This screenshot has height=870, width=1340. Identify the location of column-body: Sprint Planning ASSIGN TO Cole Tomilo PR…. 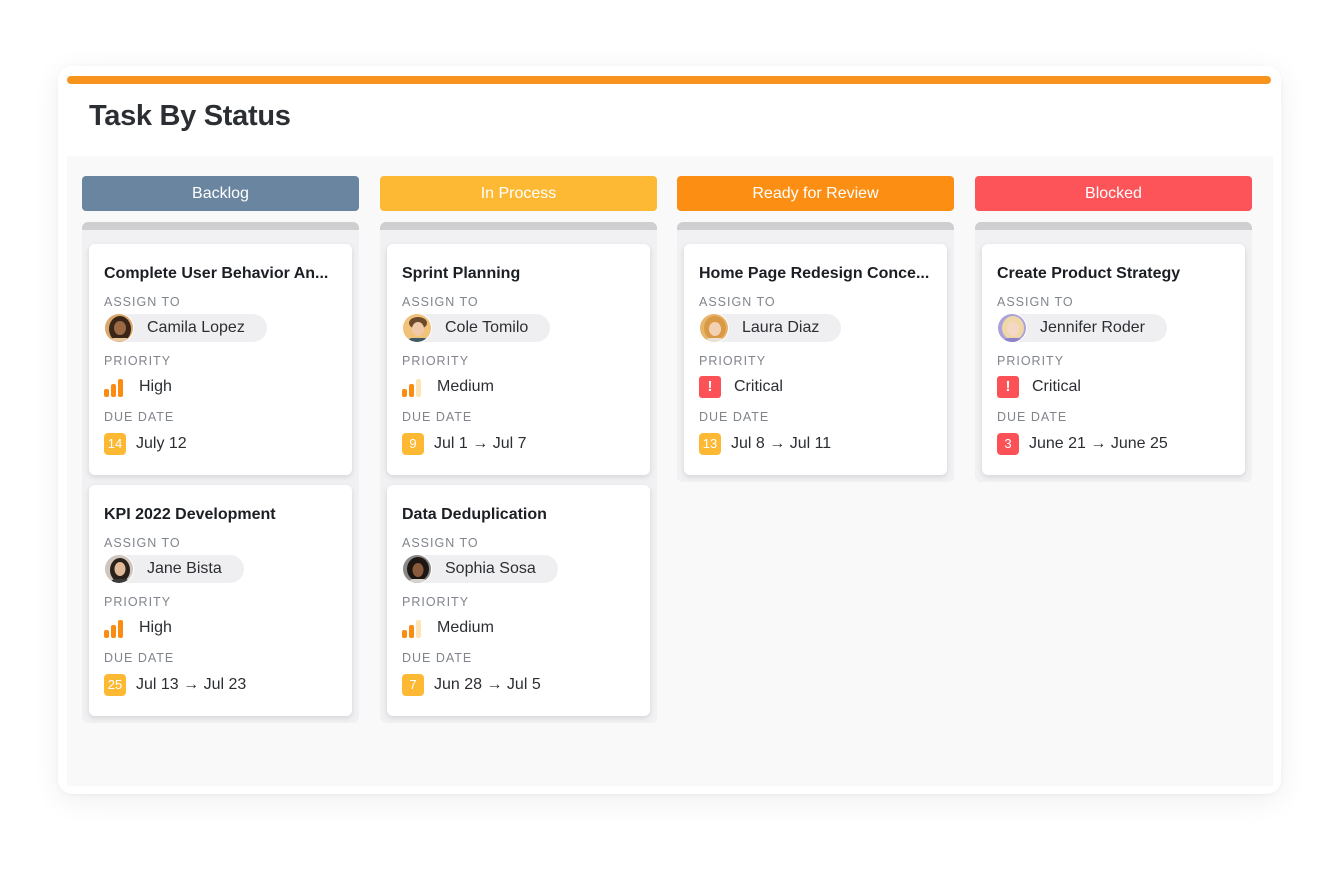
(518, 472).